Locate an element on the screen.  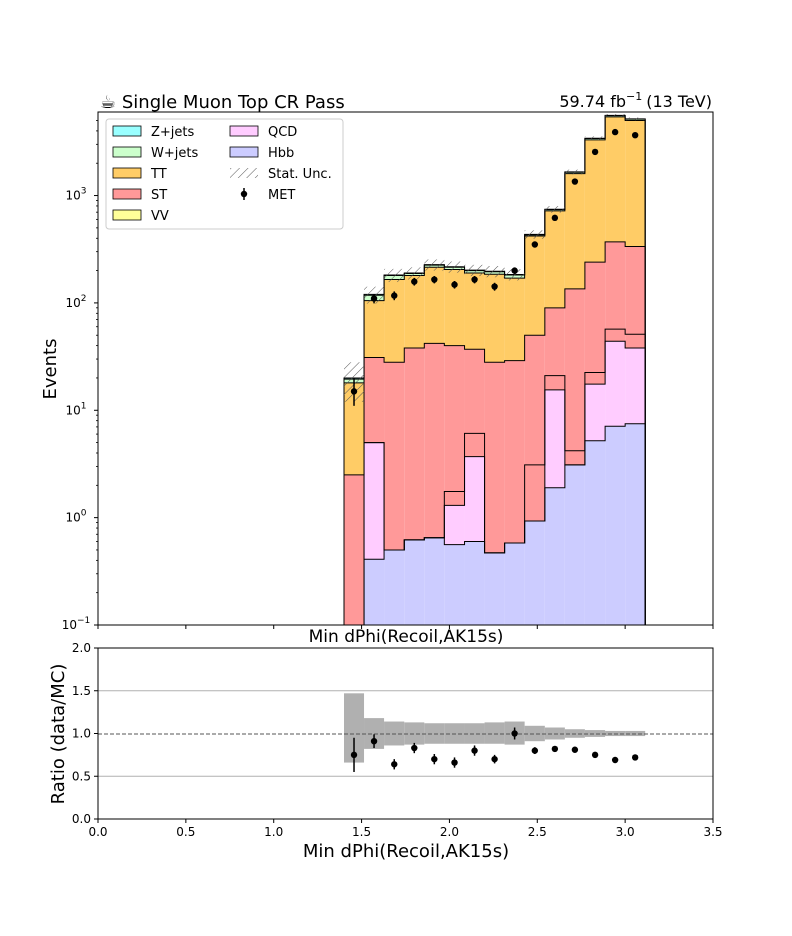
ratio-x-tick-label: 1.5 is located at coordinates (361, 832).